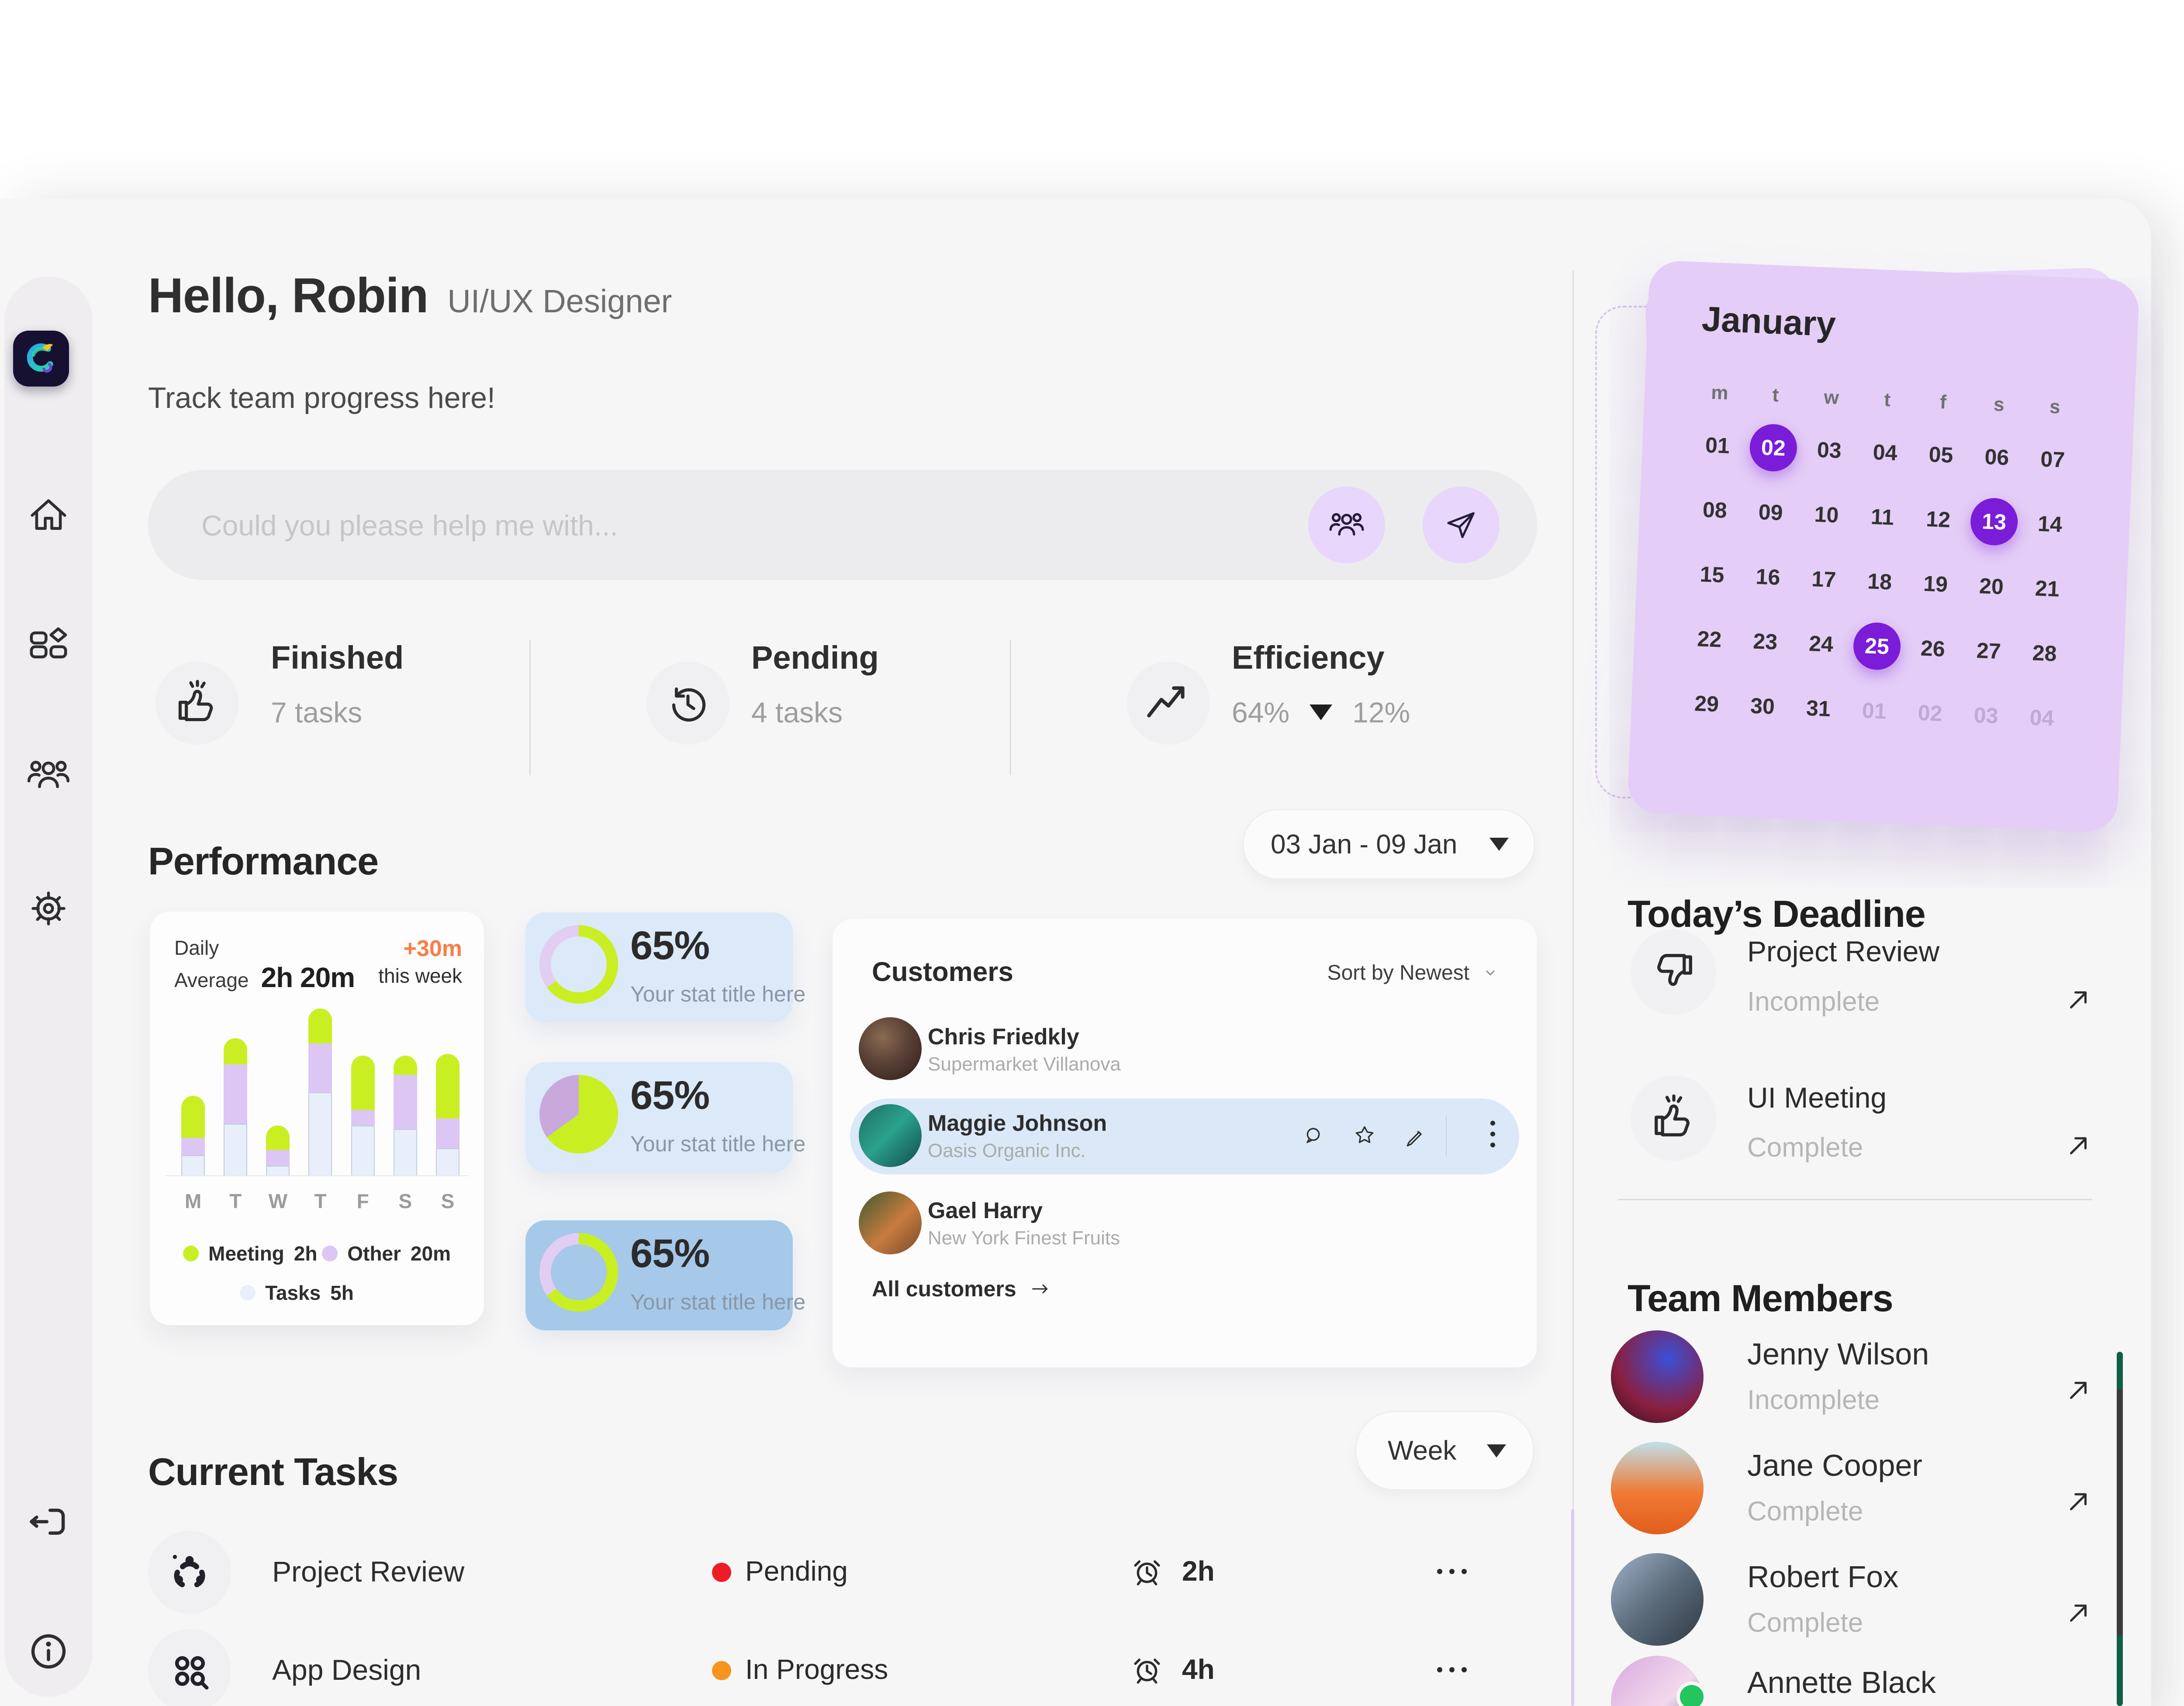  Describe the element at coordinates (2120, 1512) in the screenshot. I see `team-scrollbar-thumb` at that location.